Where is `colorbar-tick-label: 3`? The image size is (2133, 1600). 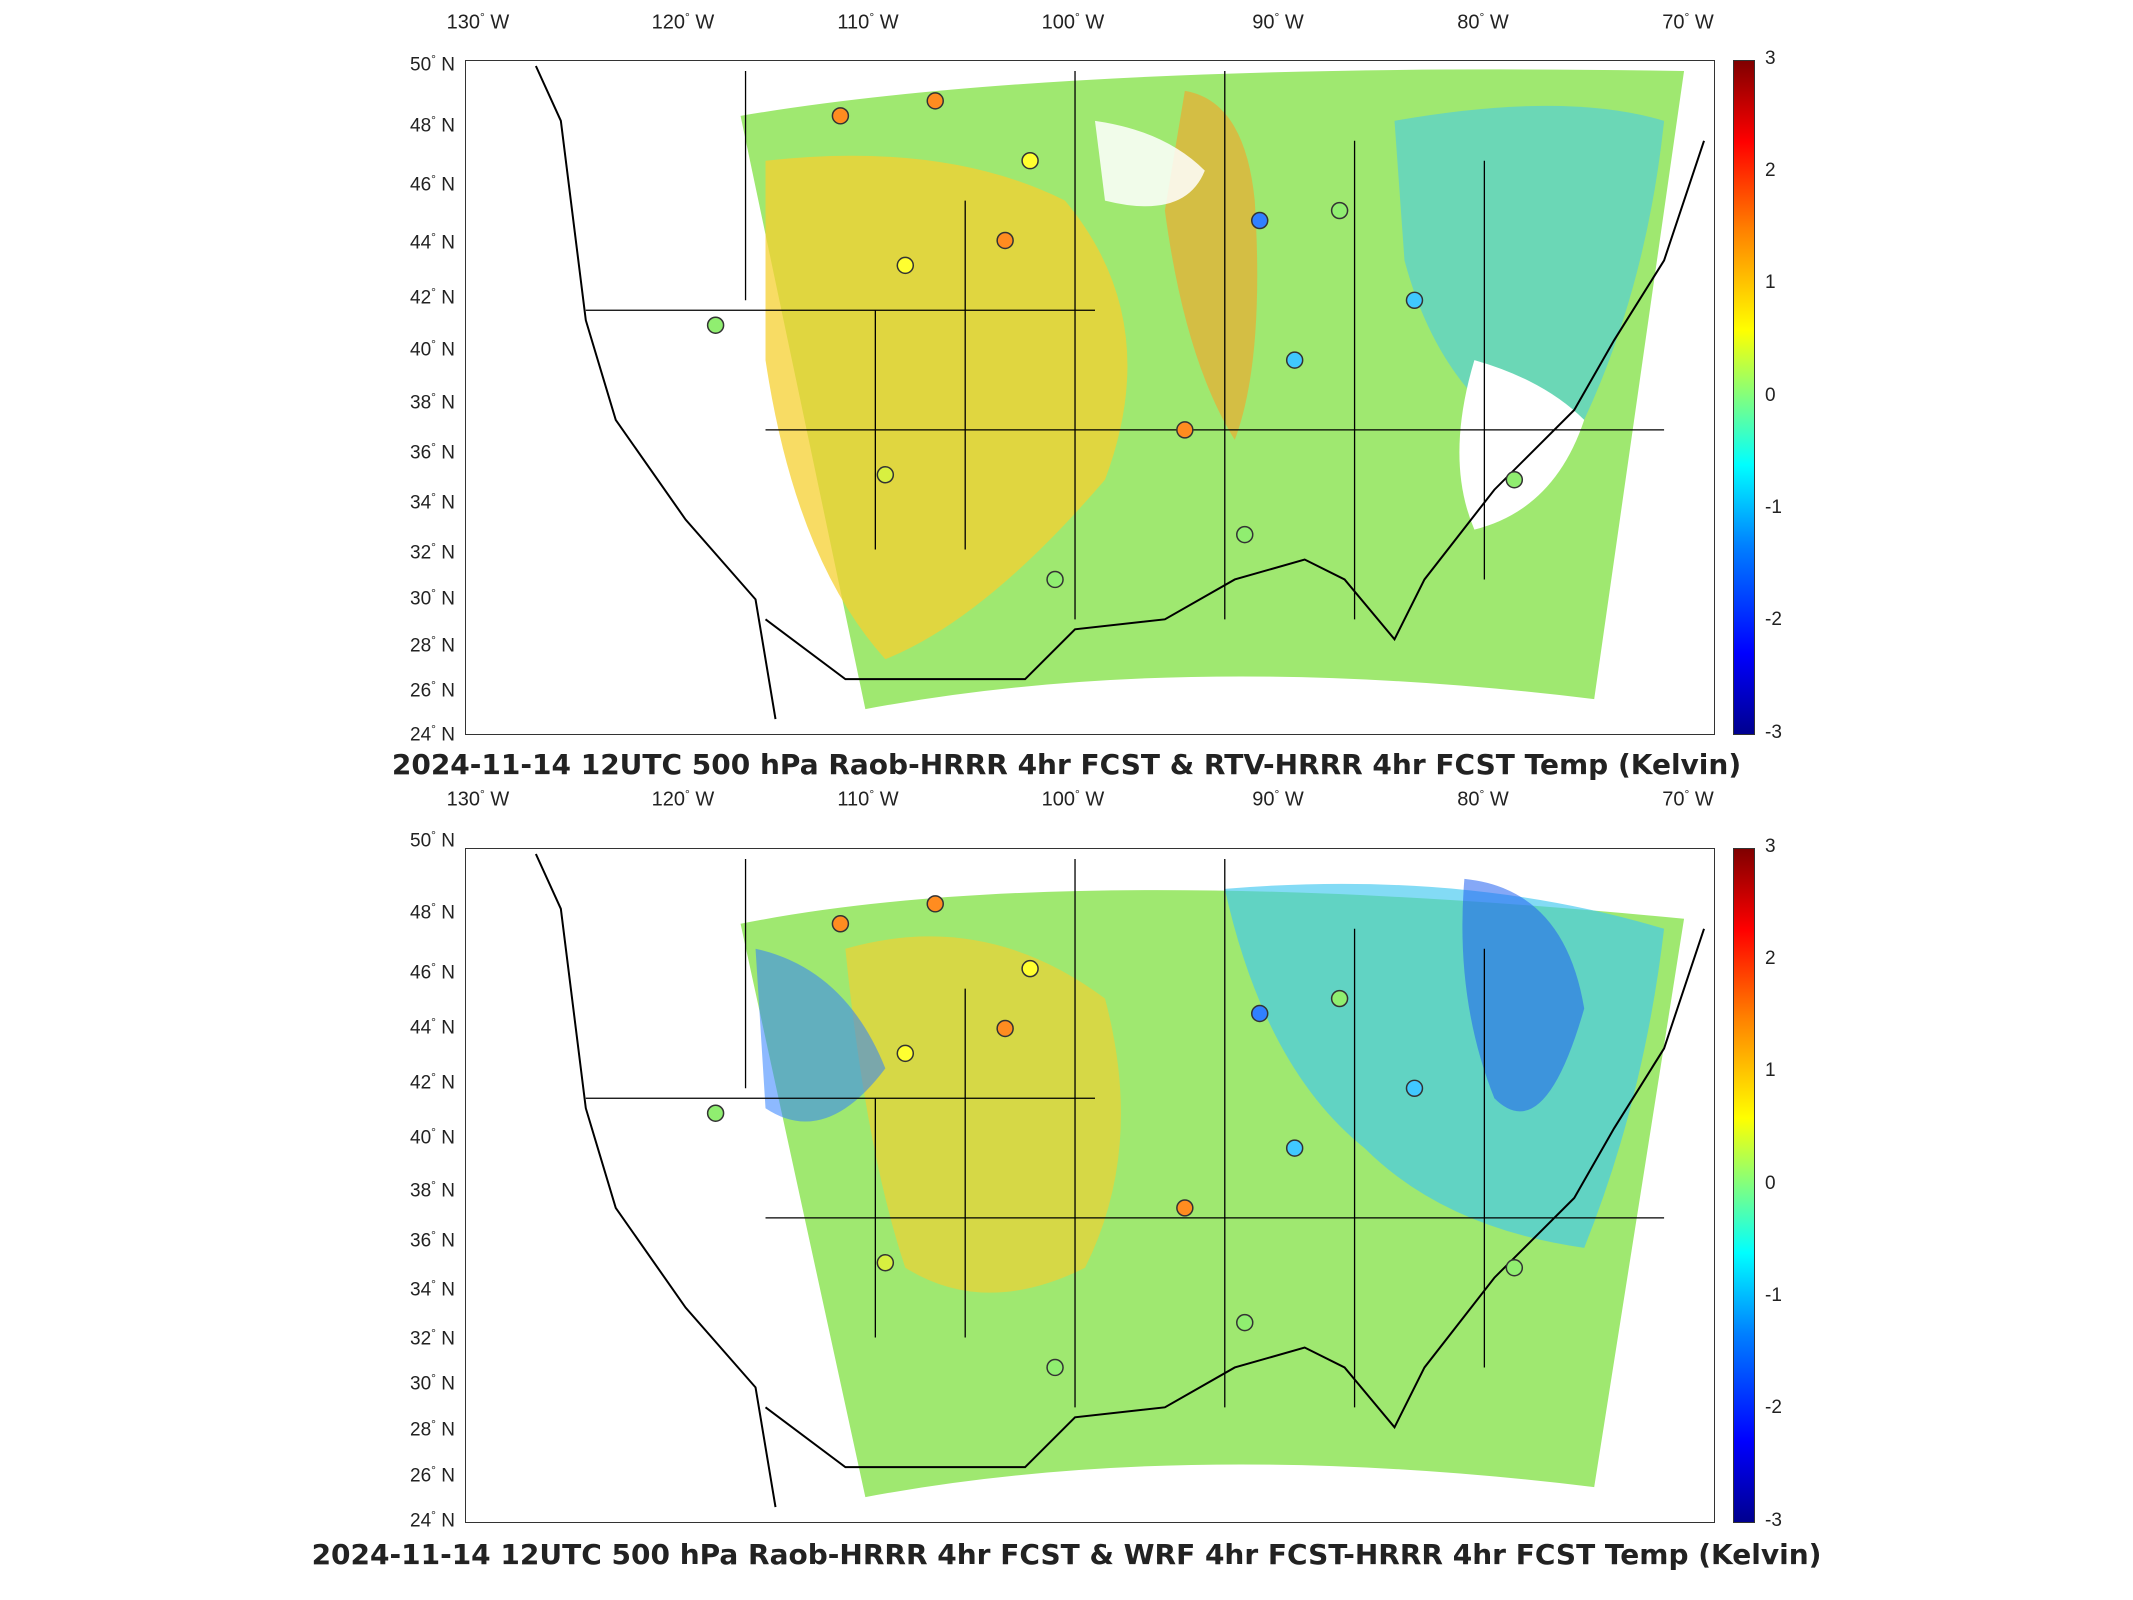
colorbar-tick-label: 3 is located at coordinates (1770, 58).